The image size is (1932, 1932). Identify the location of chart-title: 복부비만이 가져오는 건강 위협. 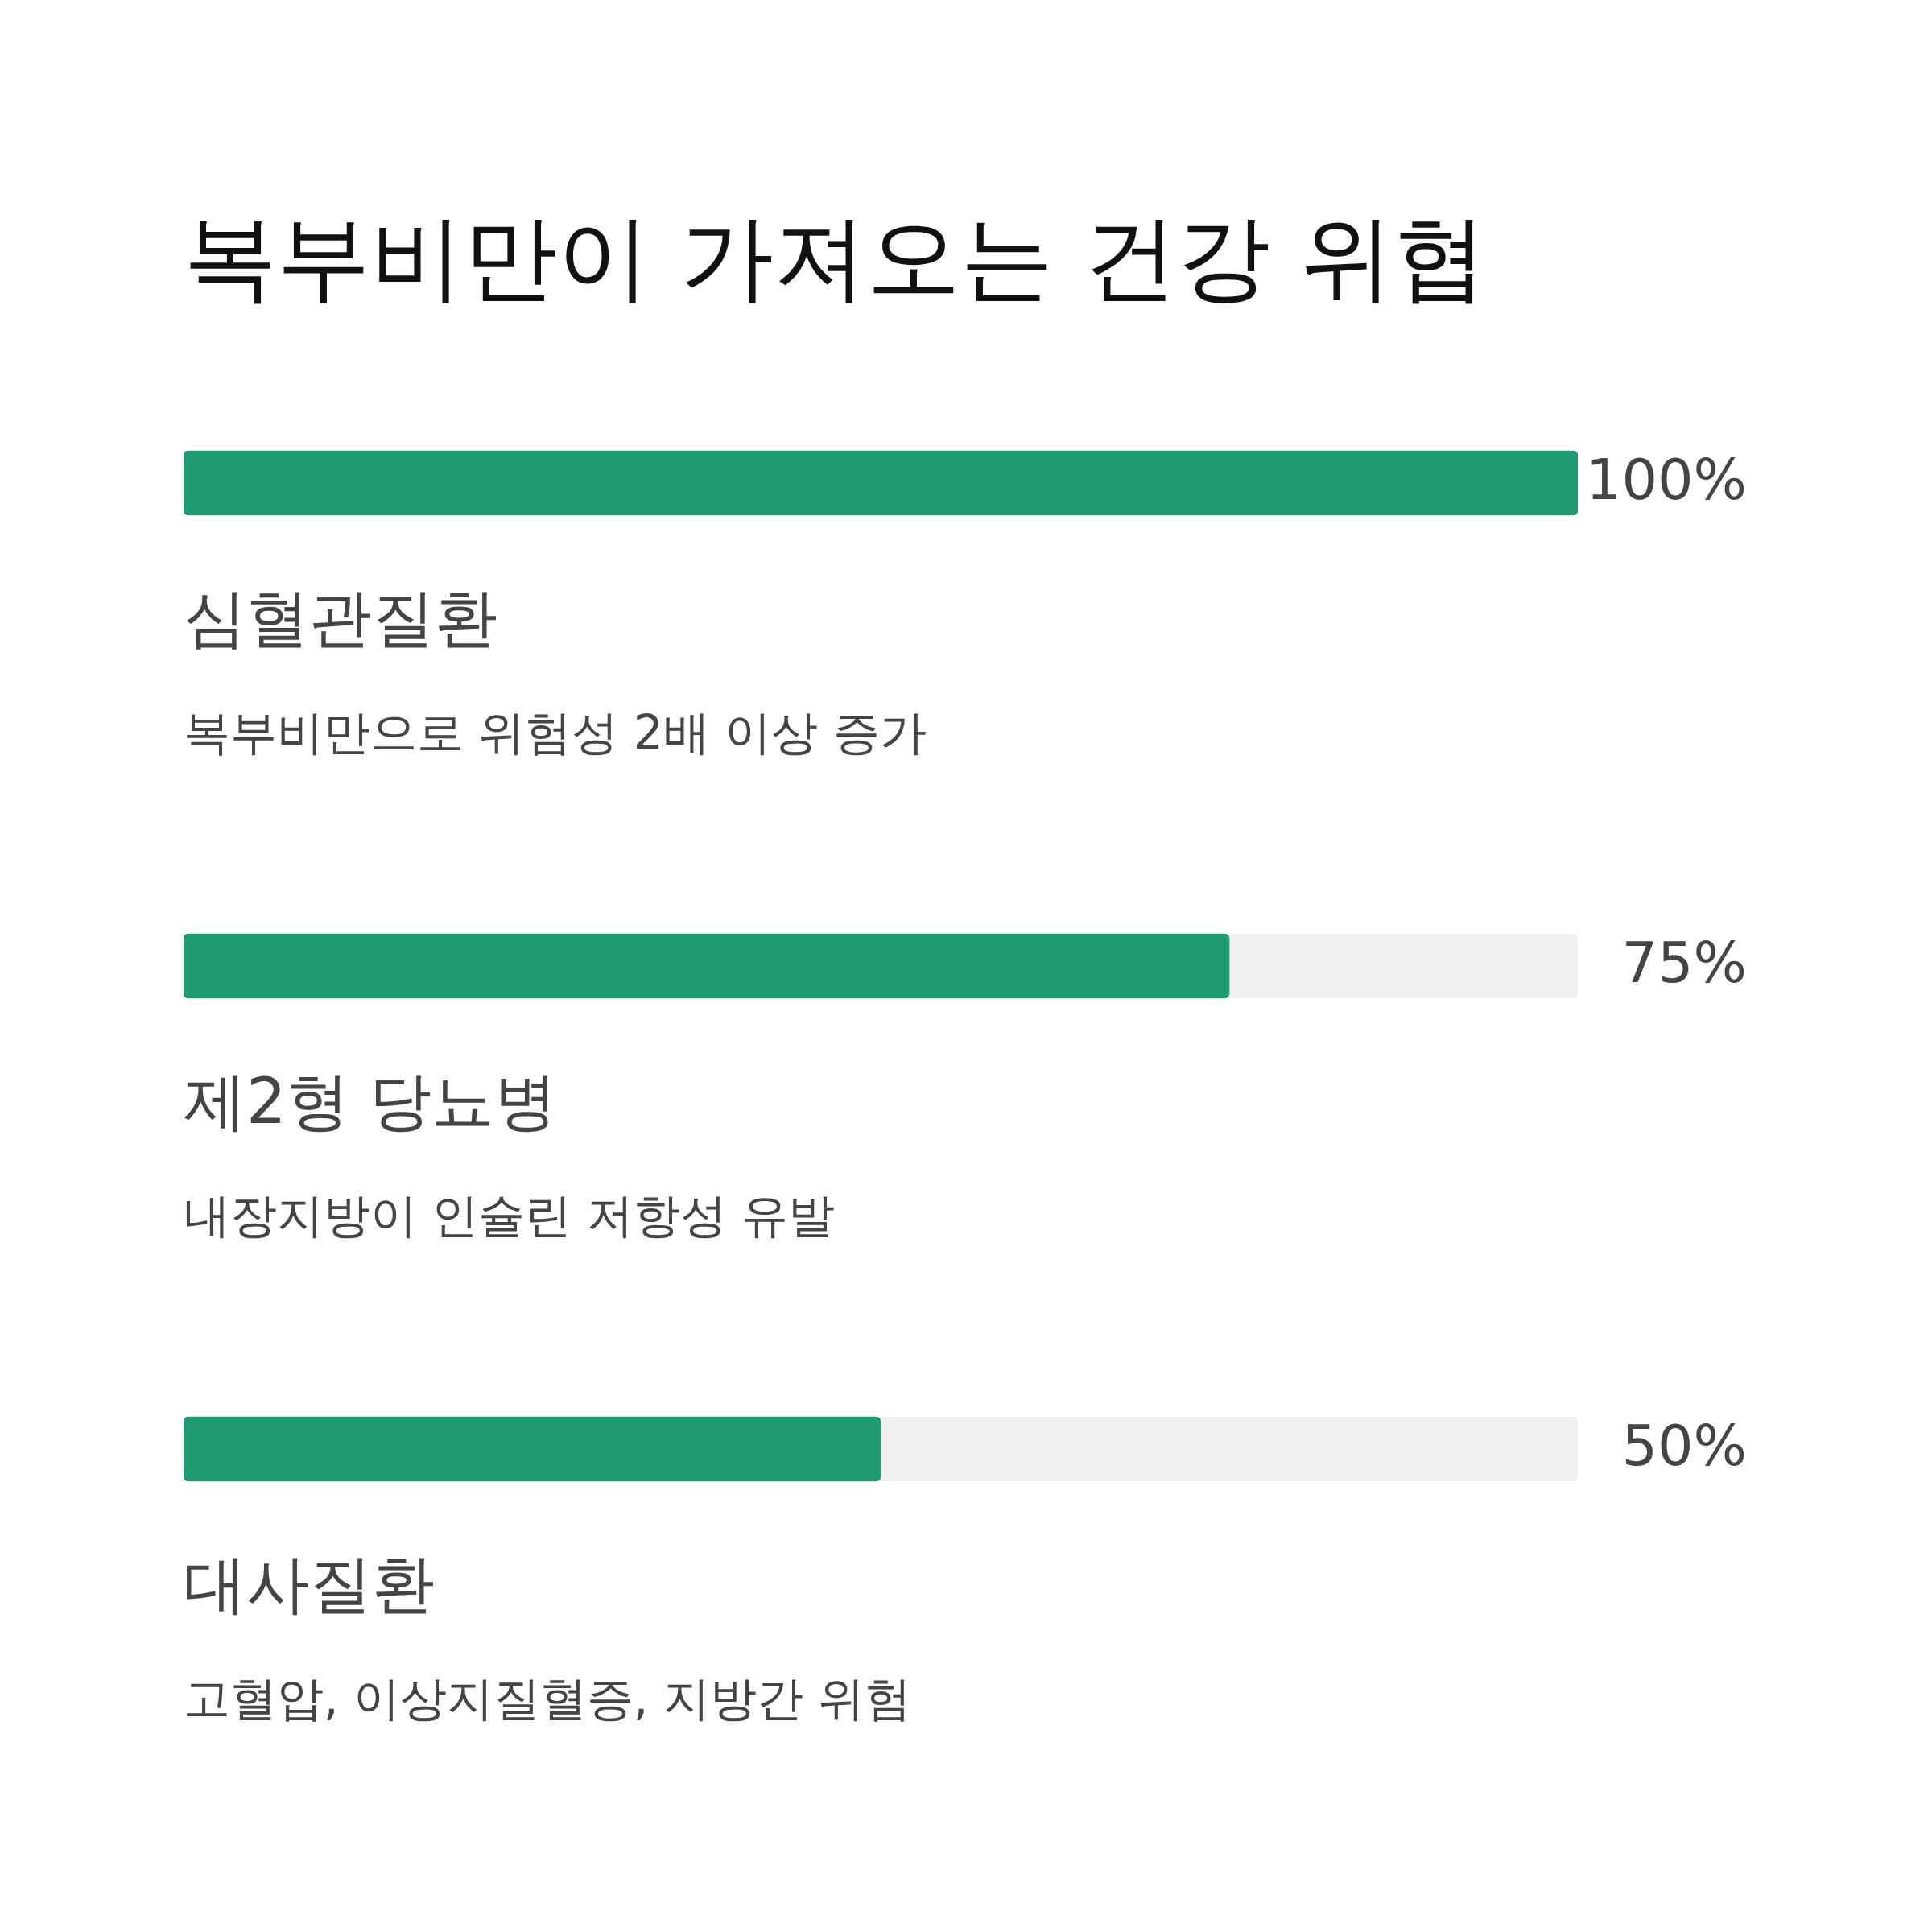
(835, 257).